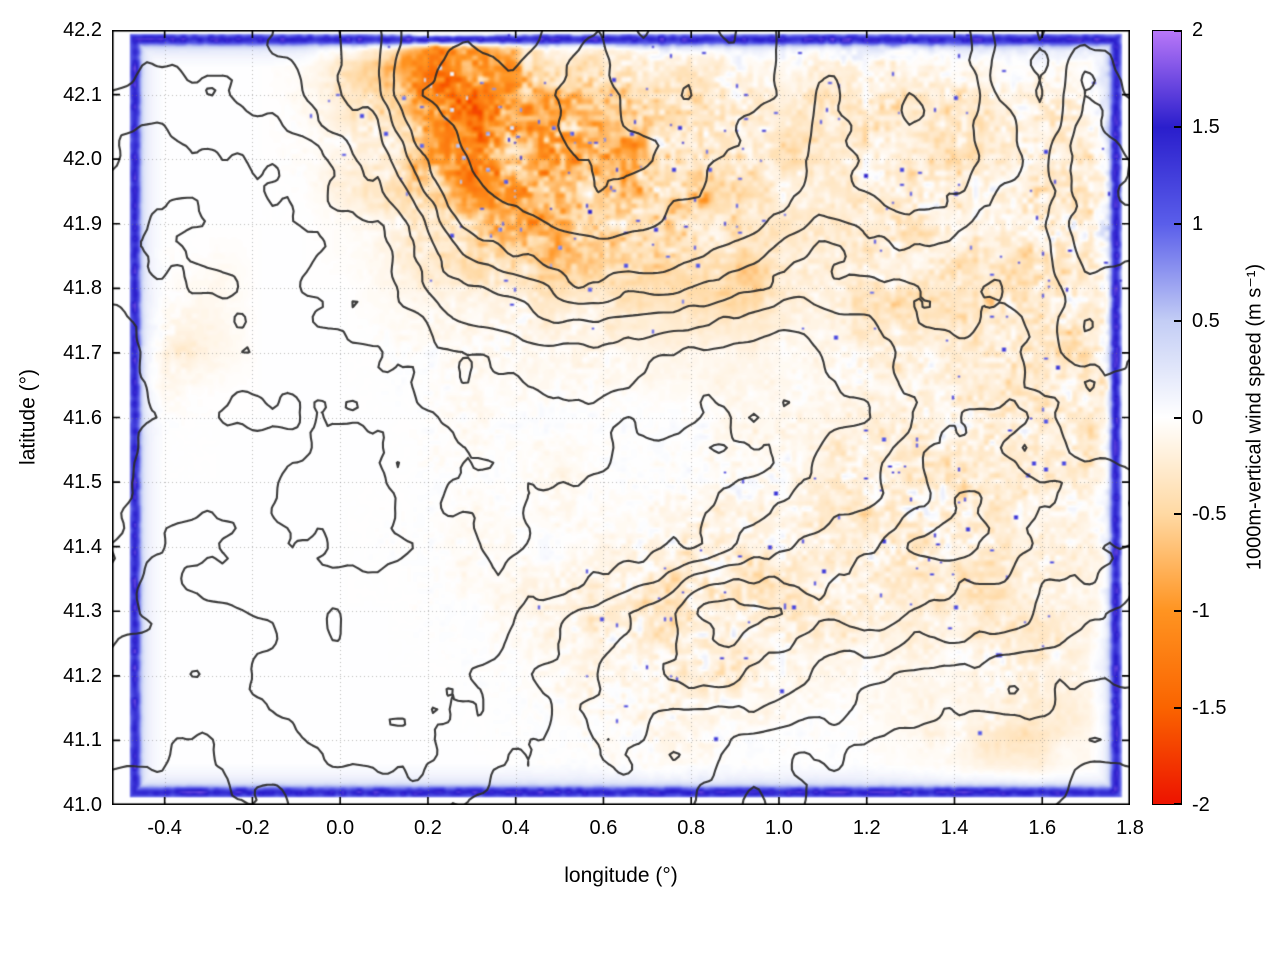 Image resolution: width=1280 pixels, height=960 pixels. What do you see at coordinates (1209, 708) in the screenshot?
I see `colorbar-tick-label: -1.5` at bounding box center [1209, 708].